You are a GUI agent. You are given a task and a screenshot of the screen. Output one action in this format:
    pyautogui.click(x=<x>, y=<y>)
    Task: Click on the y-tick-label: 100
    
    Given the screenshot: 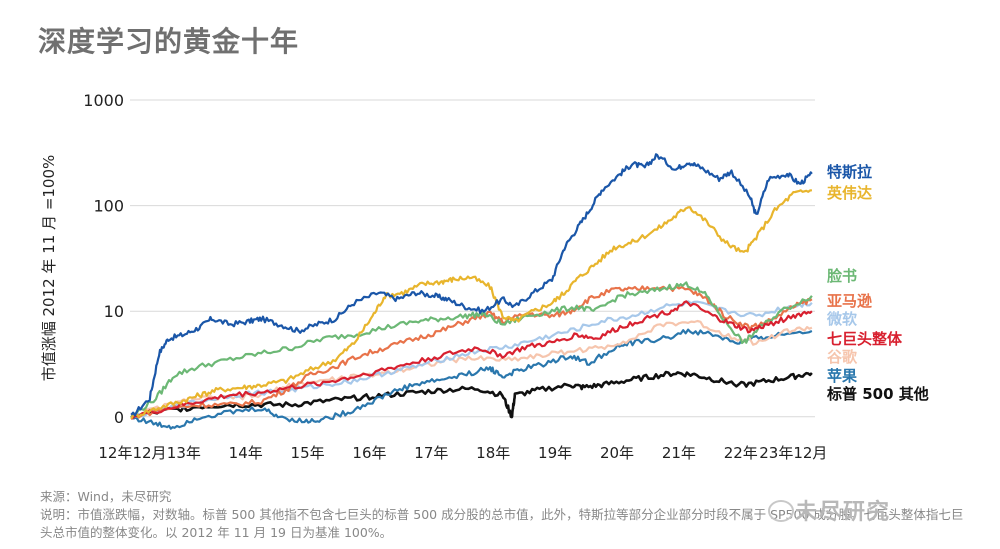 What is the action you would take?
    pyautogui.click(x=108, y=206)
    